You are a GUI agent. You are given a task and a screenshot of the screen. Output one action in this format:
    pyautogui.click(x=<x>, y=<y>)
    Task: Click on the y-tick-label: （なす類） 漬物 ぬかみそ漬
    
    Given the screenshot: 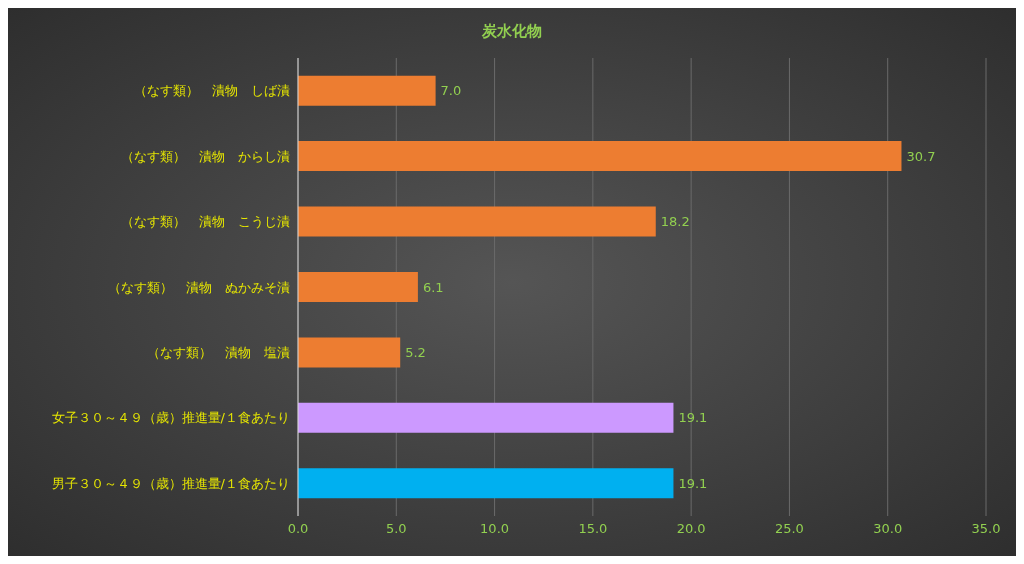 What is the action you would take?
    pyautogui.click(x=199, y=287)
    